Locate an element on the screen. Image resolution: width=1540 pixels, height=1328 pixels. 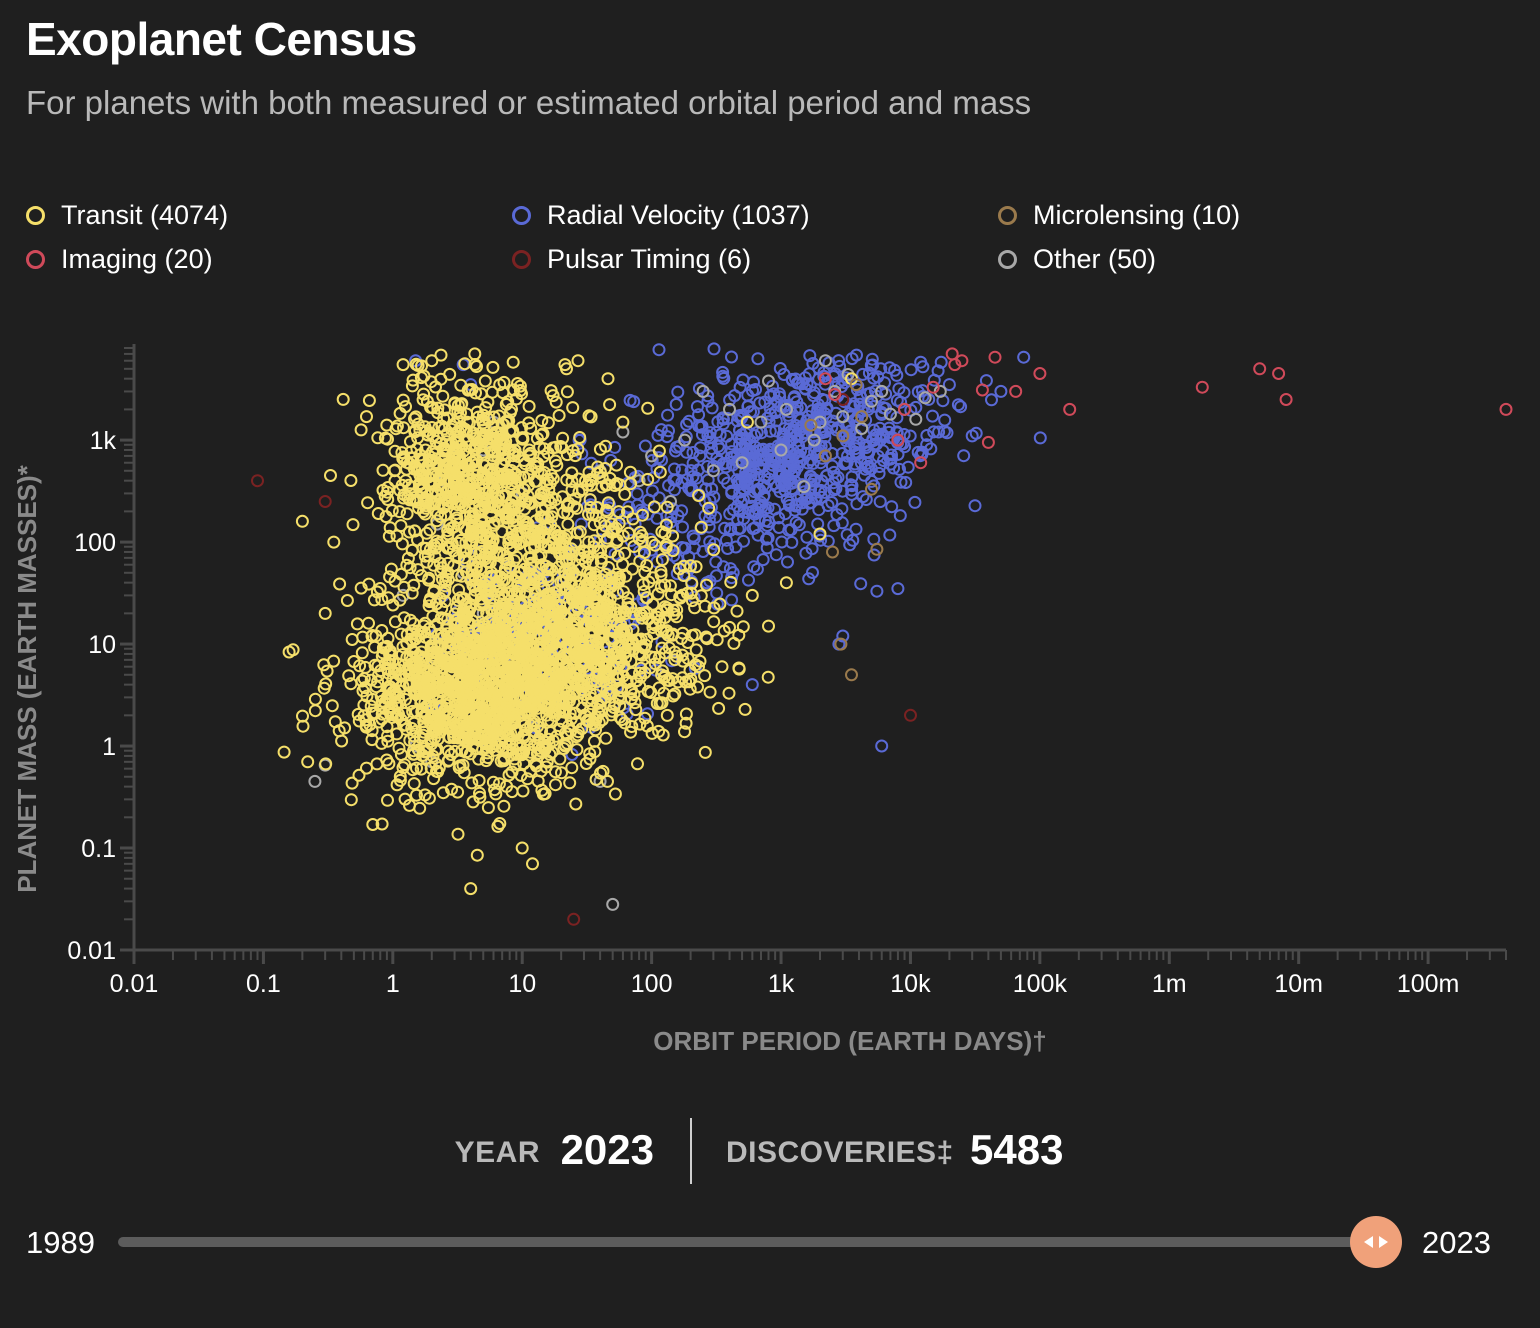
legend-item-other: Other (50) is located at coordinates (1077, 259).